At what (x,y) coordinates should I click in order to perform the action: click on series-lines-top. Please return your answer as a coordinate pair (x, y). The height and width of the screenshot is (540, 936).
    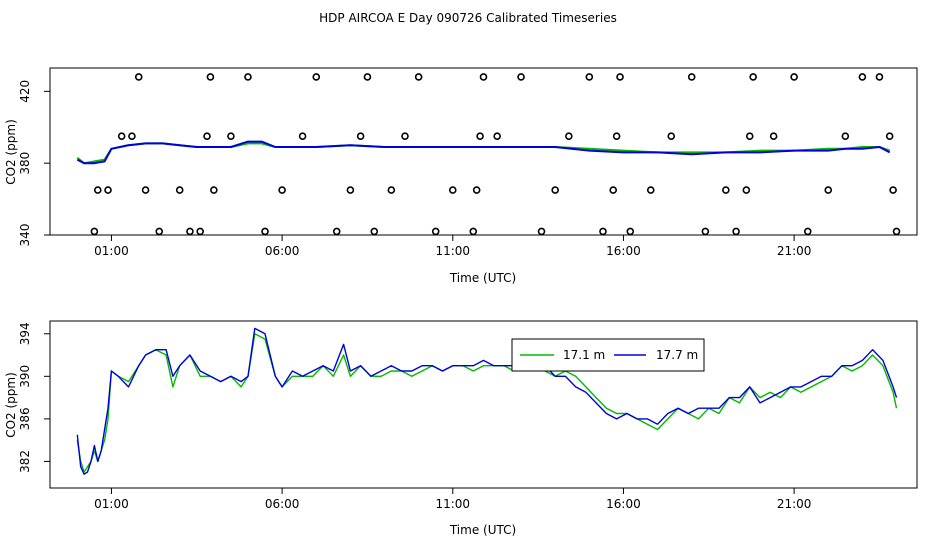
    Looking at the image, I should click on (483, 152).